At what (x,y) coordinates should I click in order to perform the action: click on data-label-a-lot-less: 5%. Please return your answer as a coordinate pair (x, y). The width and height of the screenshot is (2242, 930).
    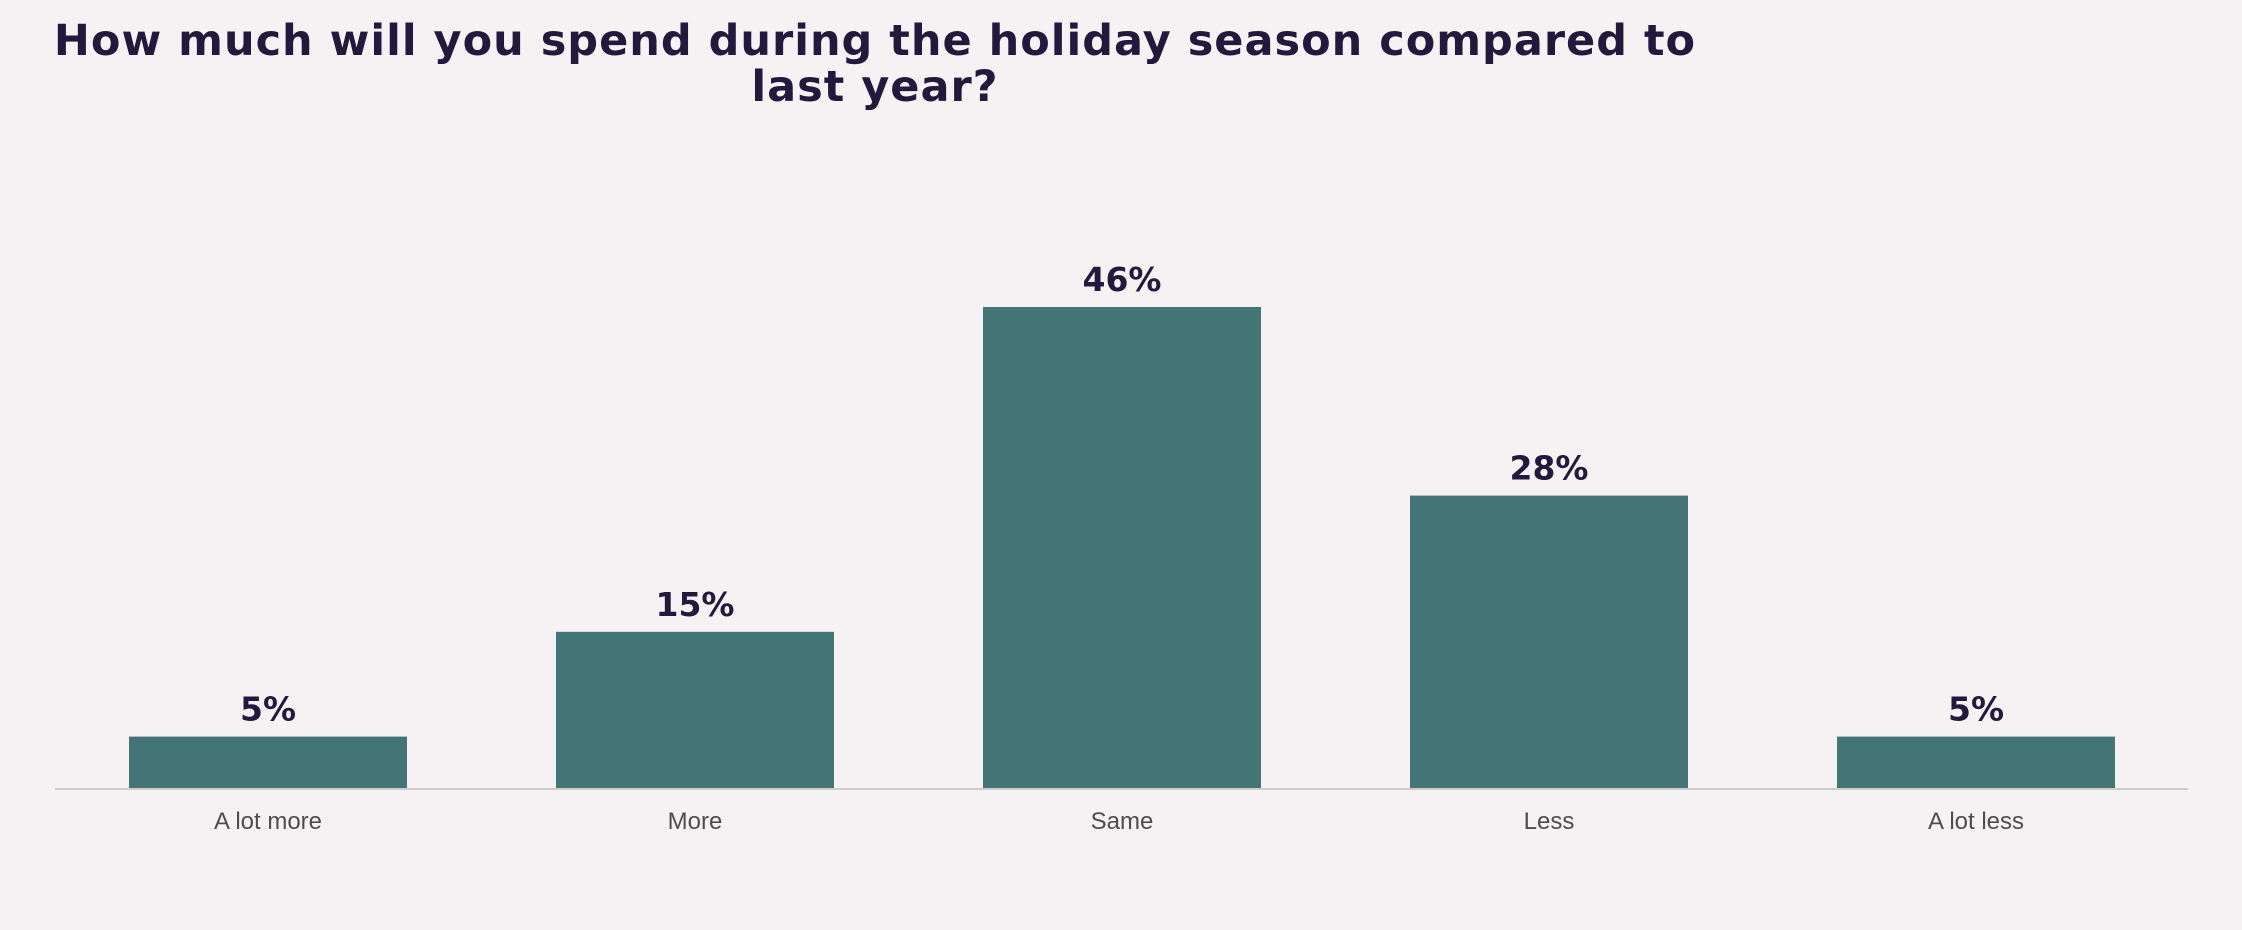
    Looking at the image, I should click on (1976, 709).